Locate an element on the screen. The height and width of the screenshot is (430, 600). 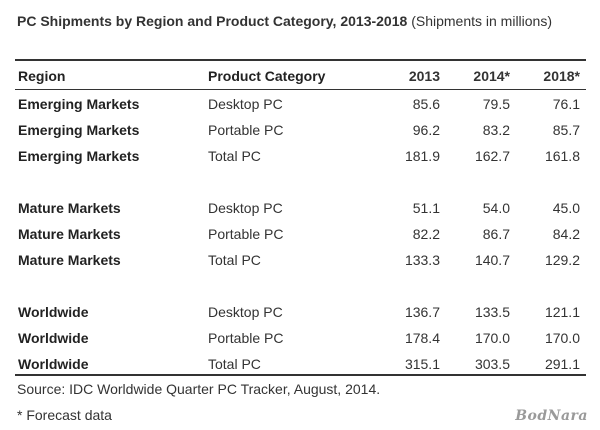
cell-2014: 170.0 is located at coordinates (492, 338).